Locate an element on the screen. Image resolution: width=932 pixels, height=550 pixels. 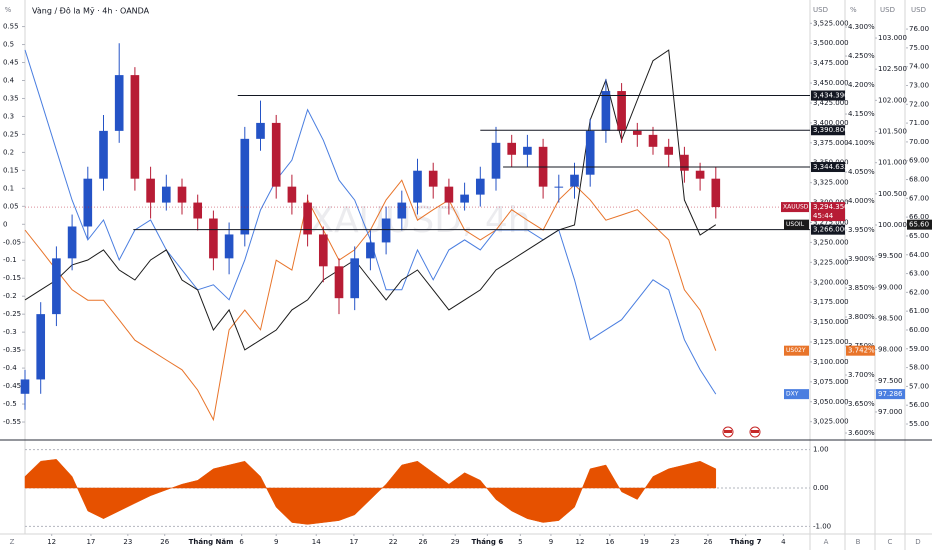
series-tick-label: 4.000% is located at coordinates (861, 201).